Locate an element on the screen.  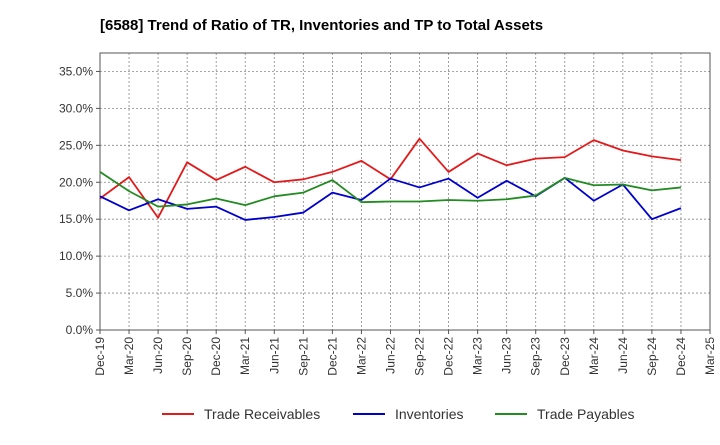
x-tick-label: Dec-21 is located at coordinates (332, 356).